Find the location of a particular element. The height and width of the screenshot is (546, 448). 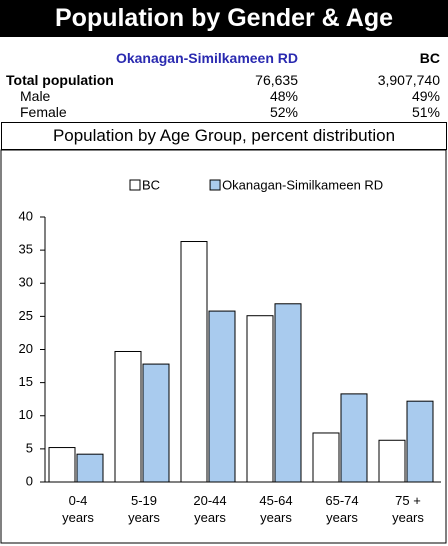

column-header: BC is located at coordinates (429, 58).